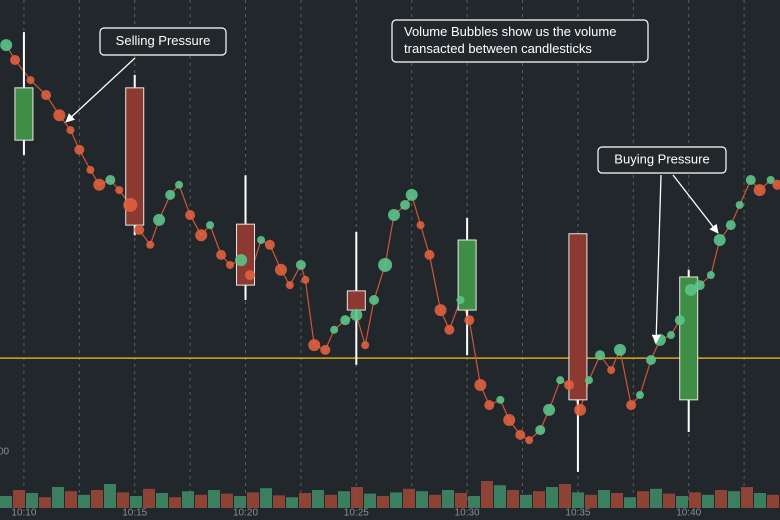 The height and width of the screenshot is (520, 780). Describe the element at coordinates (498, 48) in the screenshot. I see `callout-text: transacted between candlesticks` at that location.